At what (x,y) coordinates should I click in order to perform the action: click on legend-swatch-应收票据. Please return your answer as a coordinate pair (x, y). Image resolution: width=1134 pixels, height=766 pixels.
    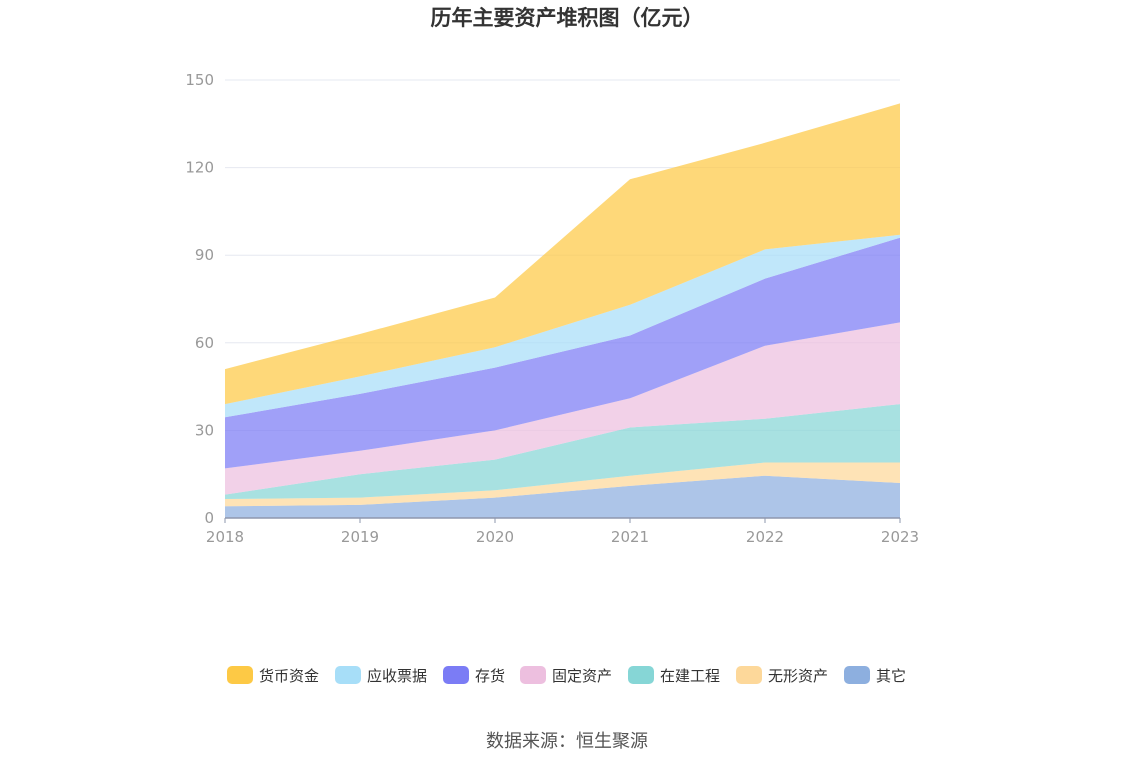
    Looking at the image, I should click on (348, 675).